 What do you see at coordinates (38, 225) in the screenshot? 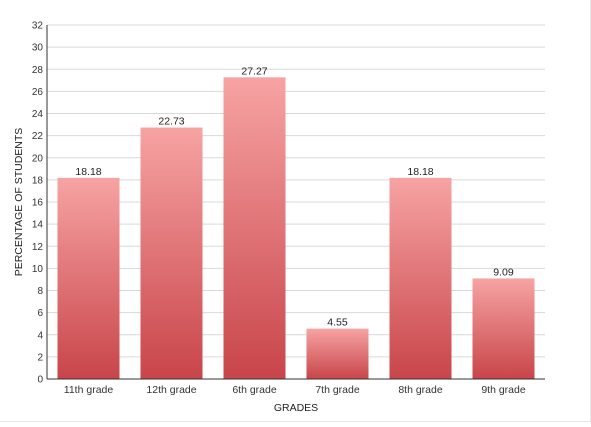
I see `y-tick-label: 14` at bounding box center [38, 225].